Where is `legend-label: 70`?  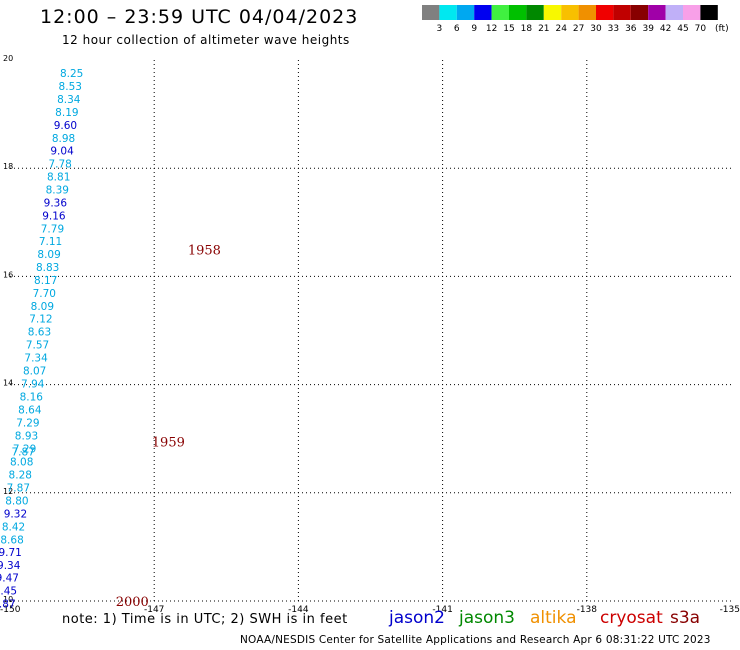 legend-label: 70 is located at coordinates (701, 29).